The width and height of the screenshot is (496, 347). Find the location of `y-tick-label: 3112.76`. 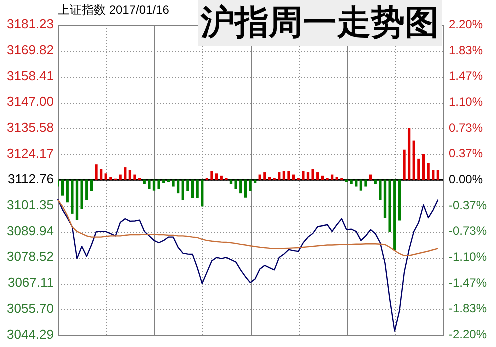

y-tick-label: 3112.76 is located at coordinates (31, 179).